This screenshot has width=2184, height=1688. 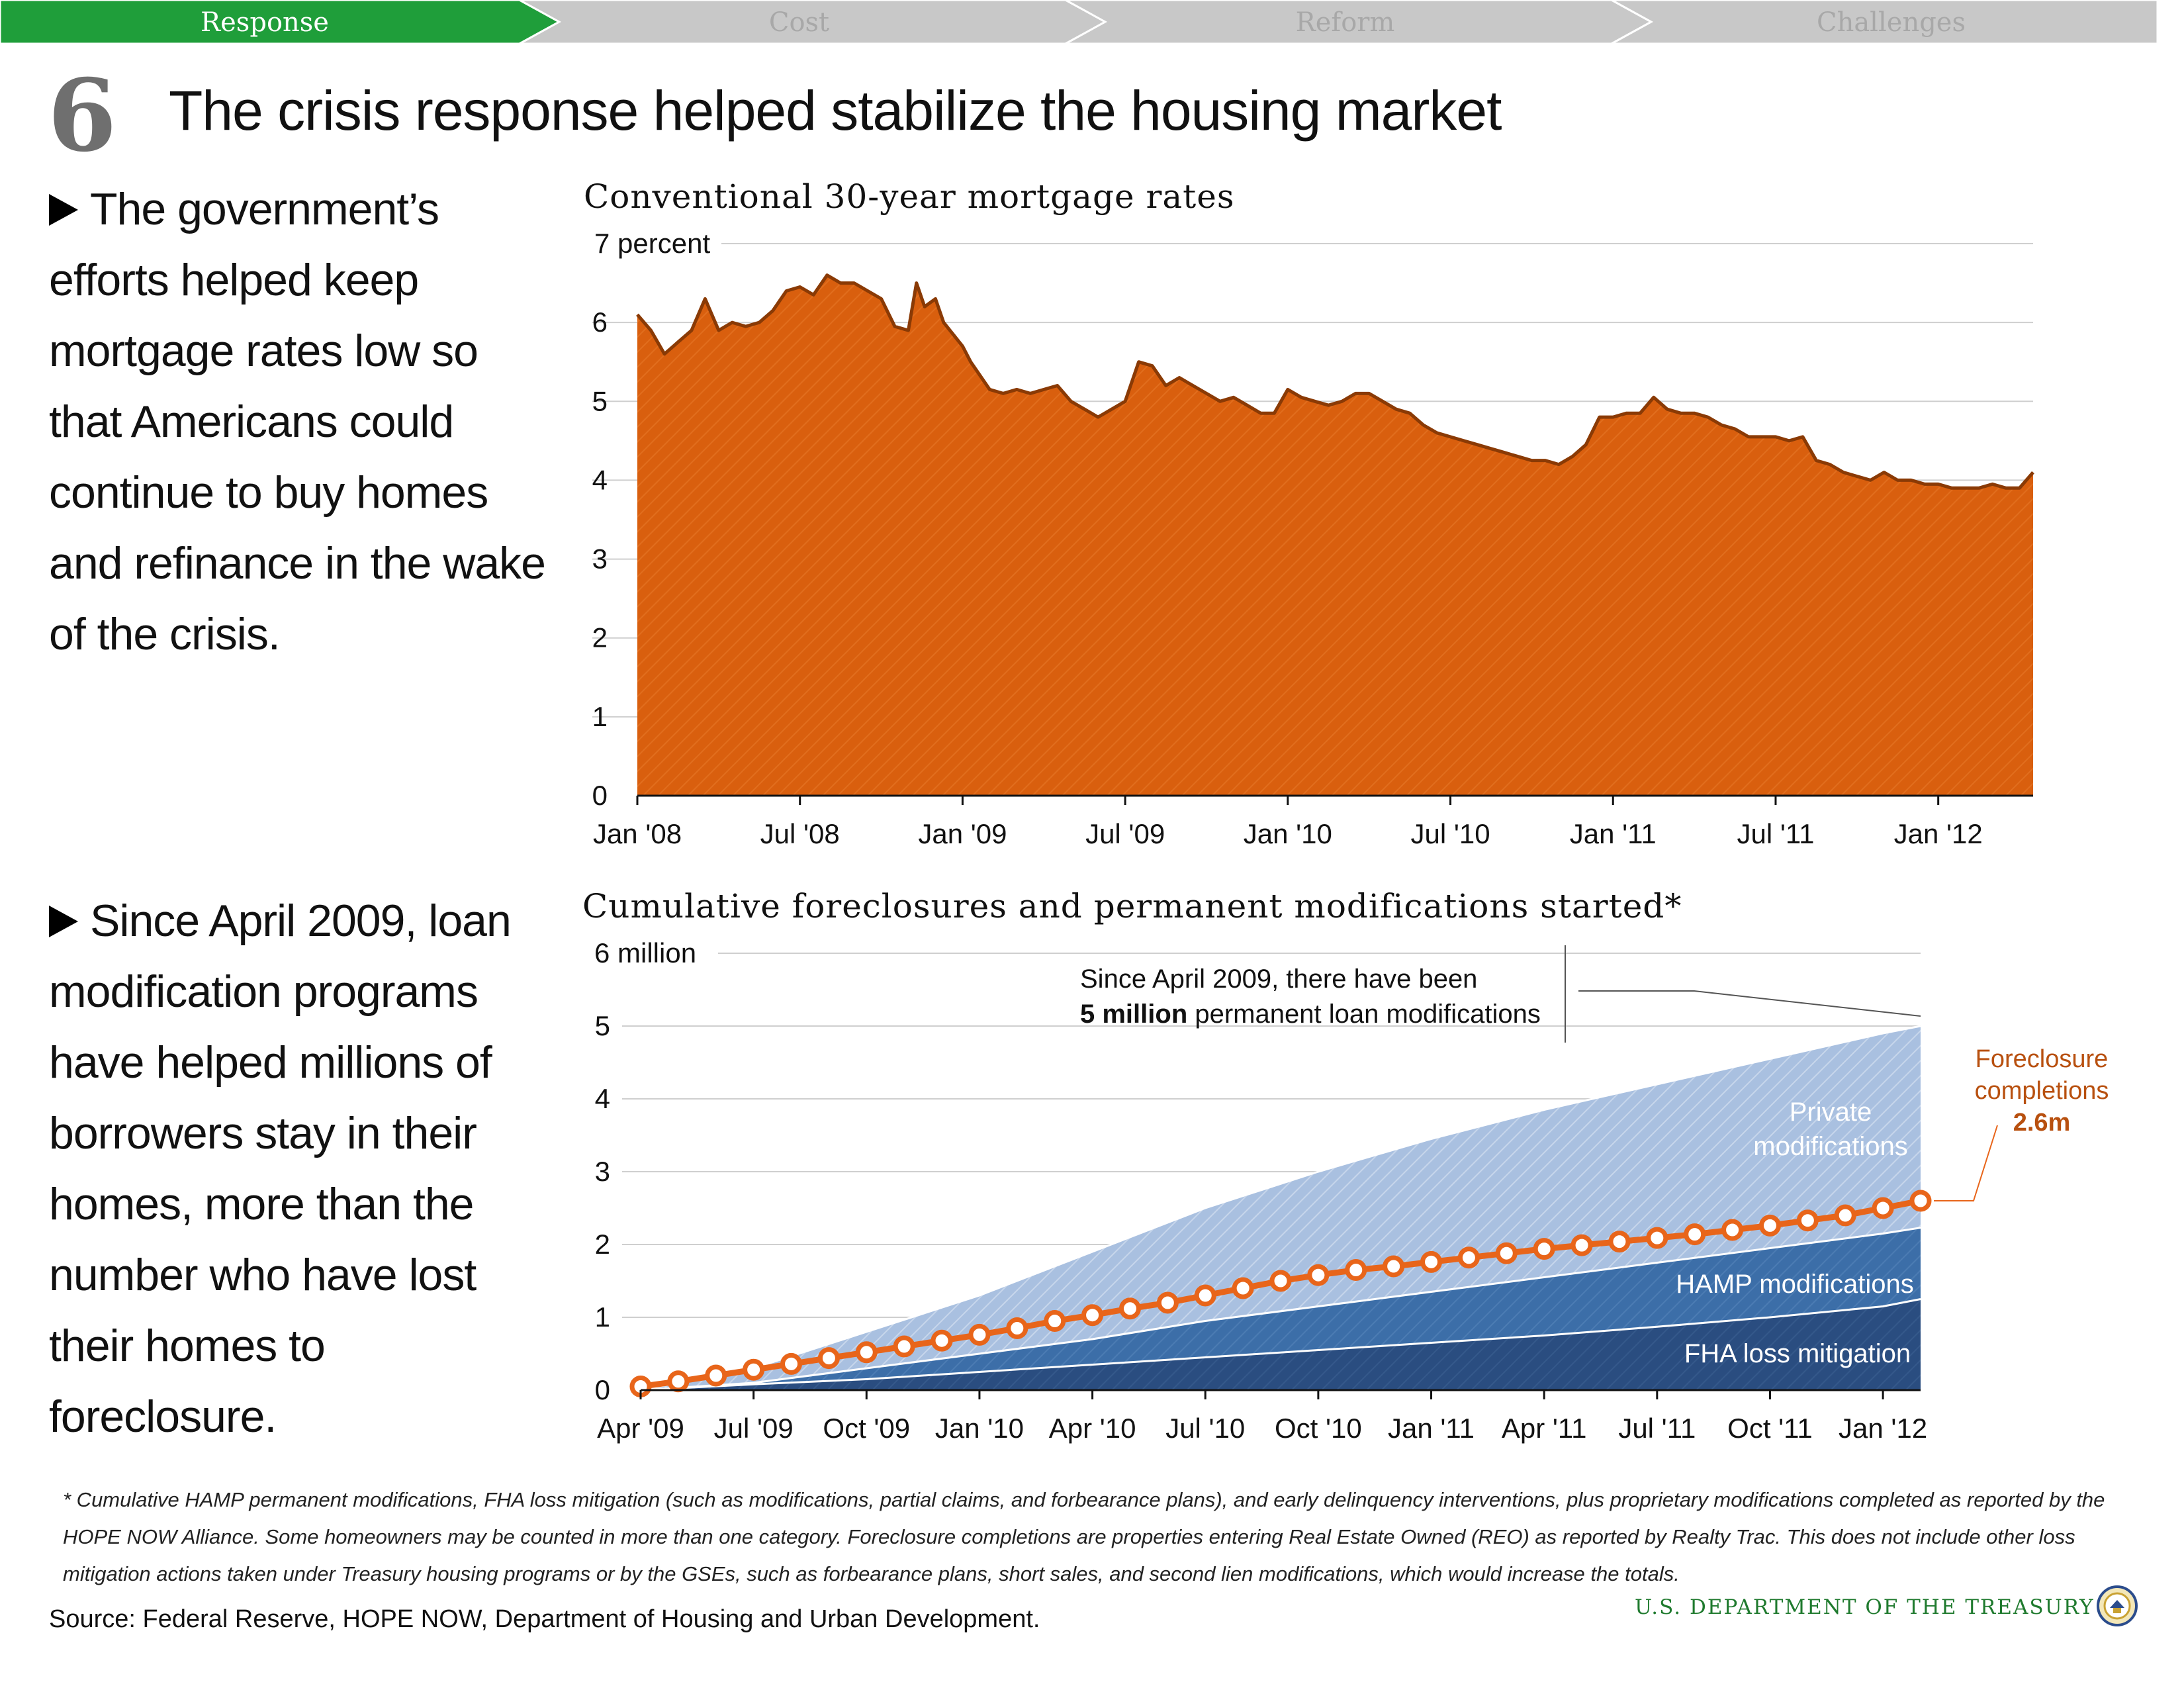 What do you see at coordinates (1092, 1428) in the screenshot?
I see `x-tick-label: Apr '10` at bounding box center [1092, 1428].